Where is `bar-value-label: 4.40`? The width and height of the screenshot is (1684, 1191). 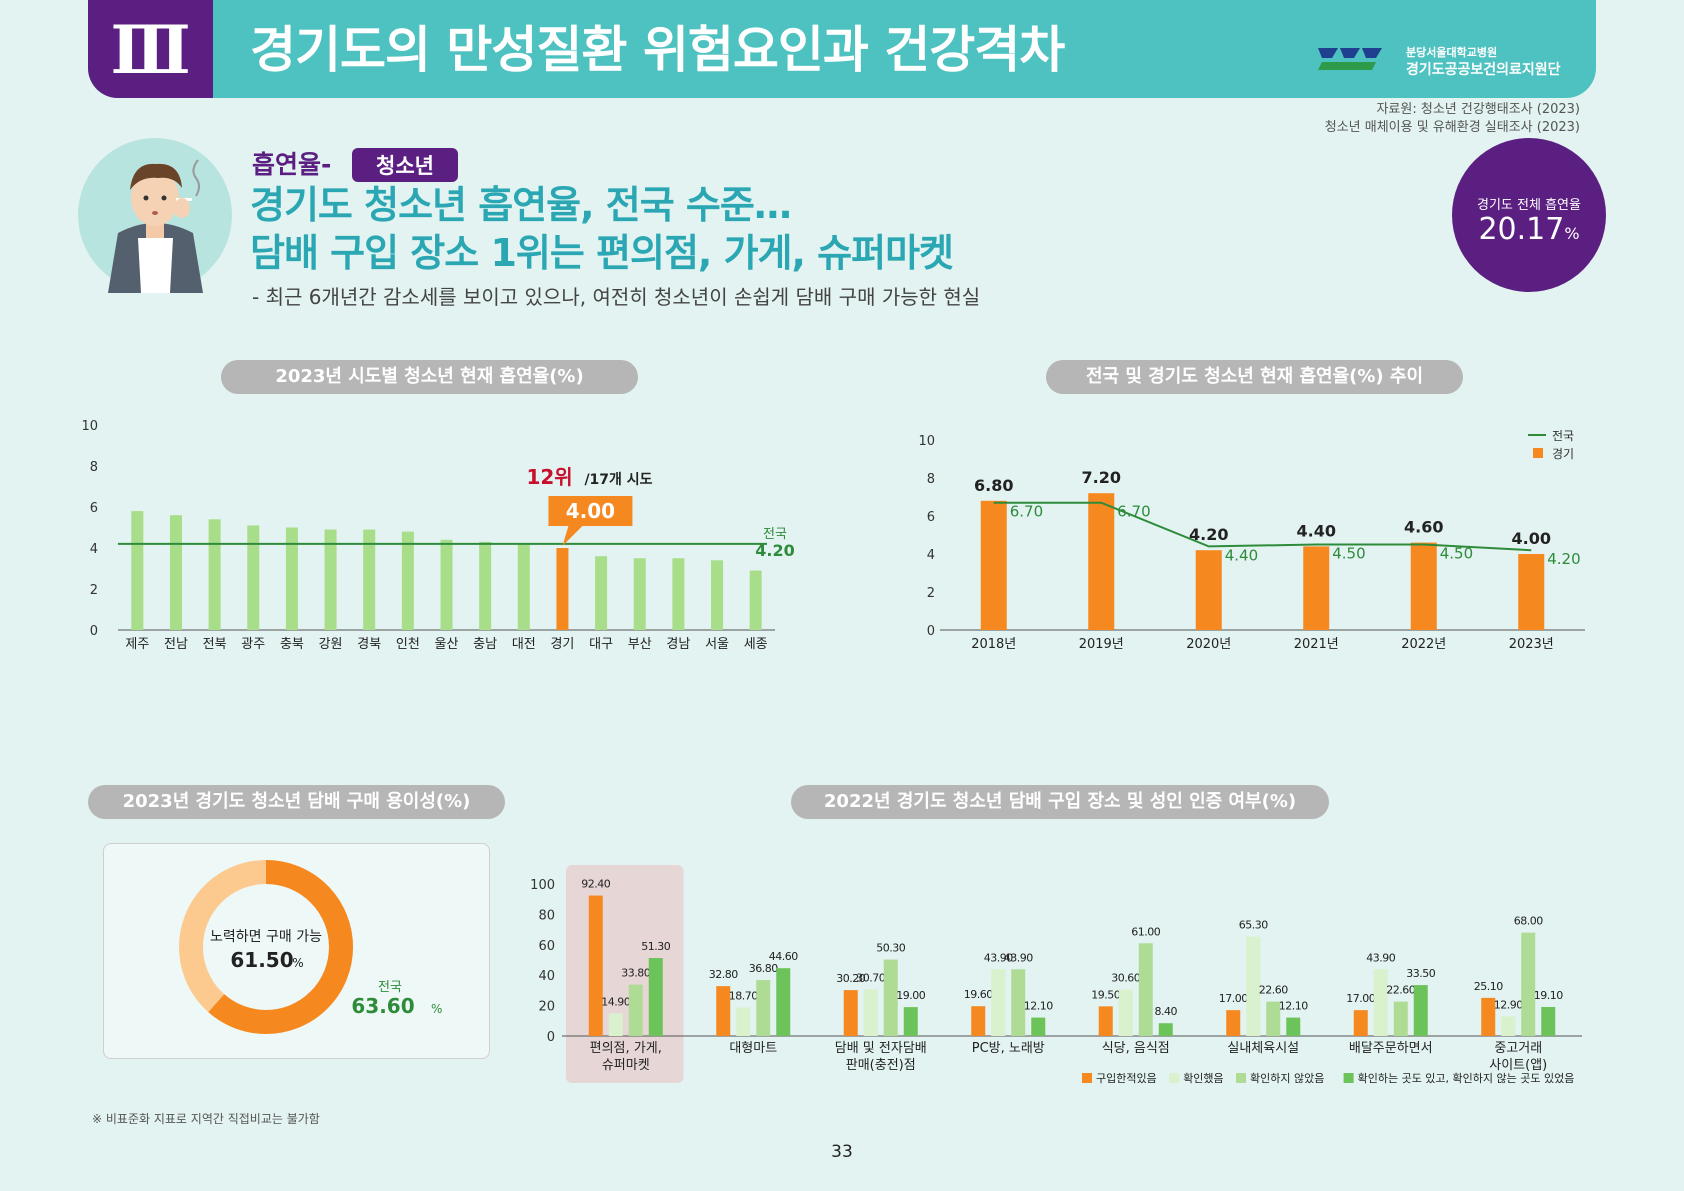 bar-value-label: 4.40 is located at coordinates (1316, 530).